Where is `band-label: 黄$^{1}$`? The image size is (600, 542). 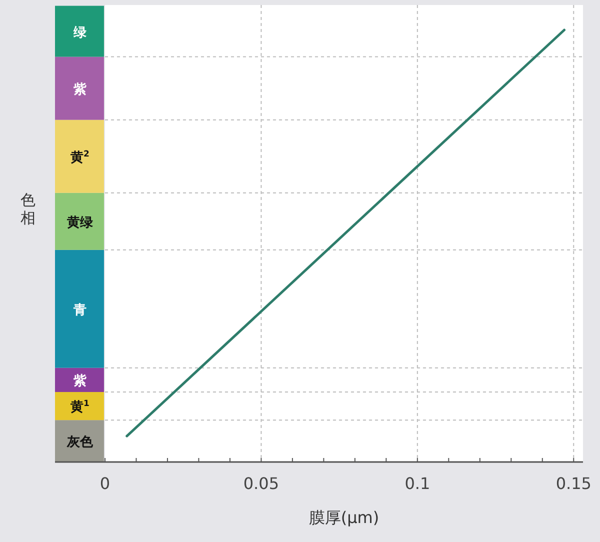
band-label: 黄$^{1}$ is located at coordinates (80, 407).